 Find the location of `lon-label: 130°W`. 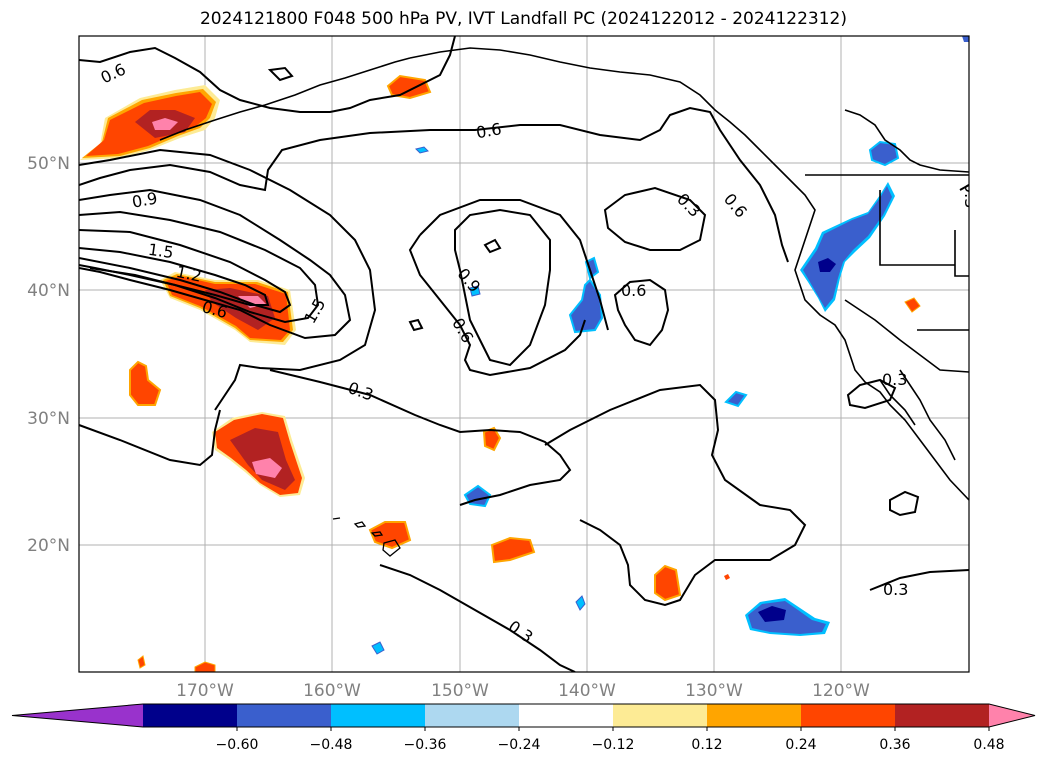

lon-label: 130°W is located at coordinates (714, 691).